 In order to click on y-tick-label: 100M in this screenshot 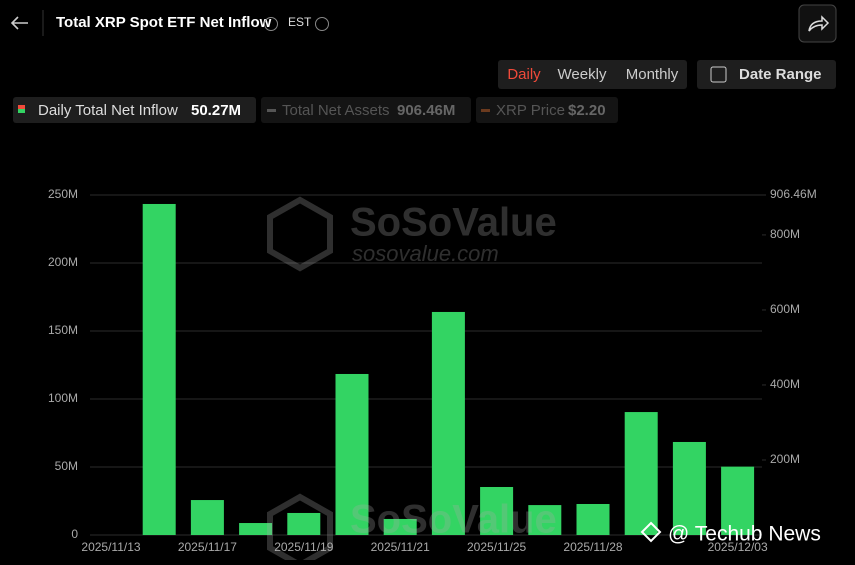, I will do `click(63, 398)`.